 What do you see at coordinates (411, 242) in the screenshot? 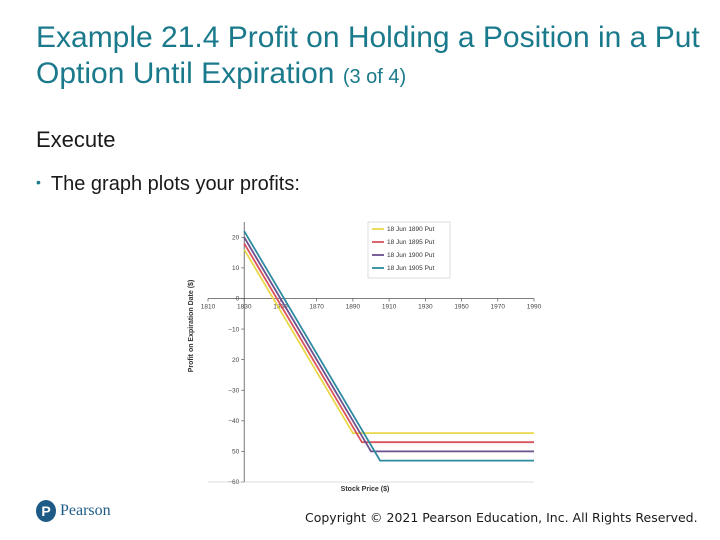
I see `legend-label: 18 Jun 1895 Put` at bounding box center [411, 242].